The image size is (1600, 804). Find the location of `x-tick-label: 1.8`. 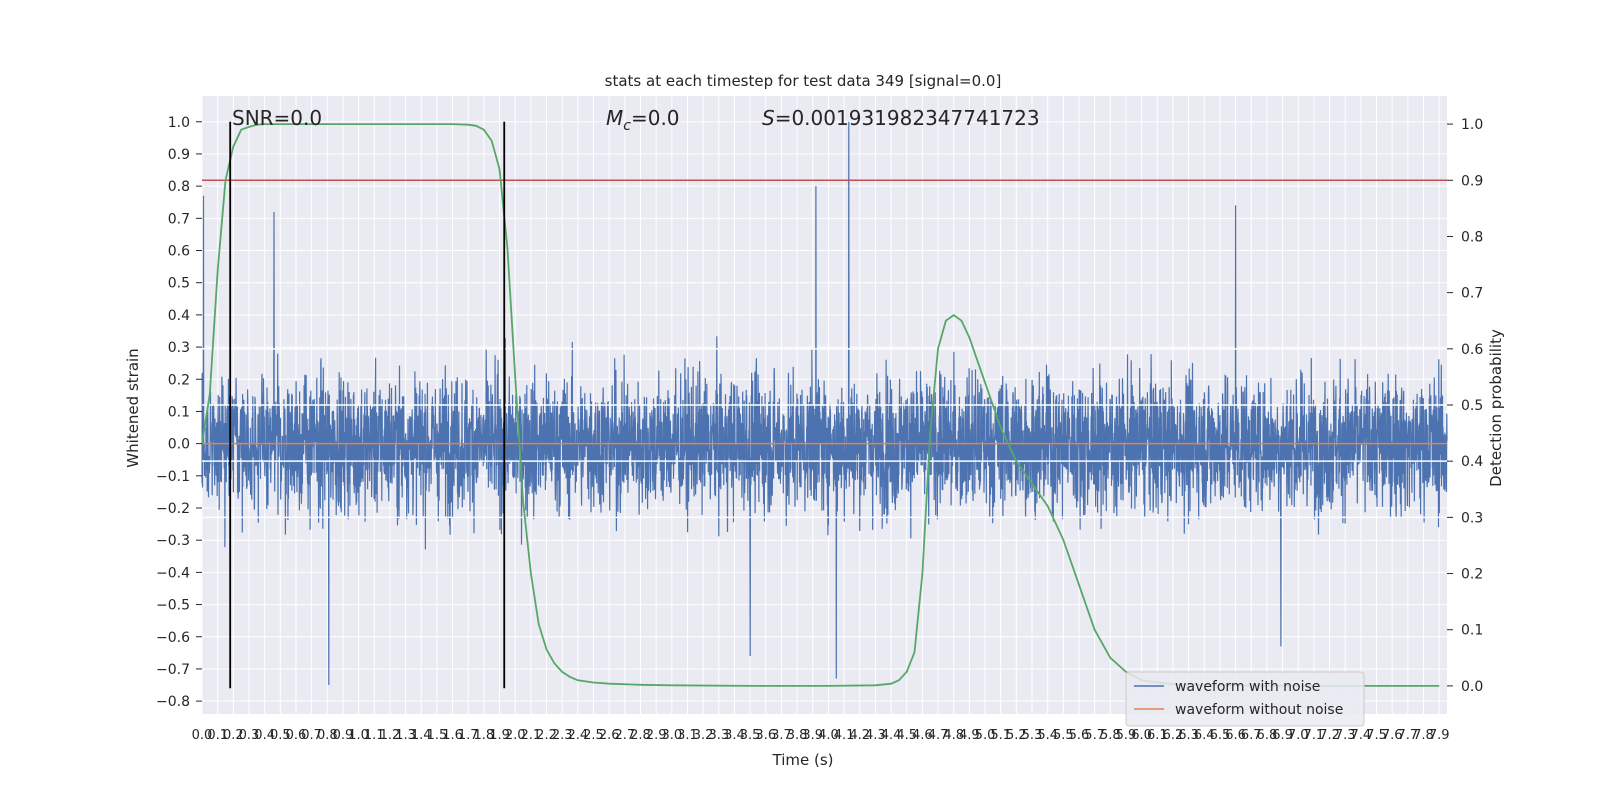

x-tick-label: 1.8 is located at coordinates (484, 735).